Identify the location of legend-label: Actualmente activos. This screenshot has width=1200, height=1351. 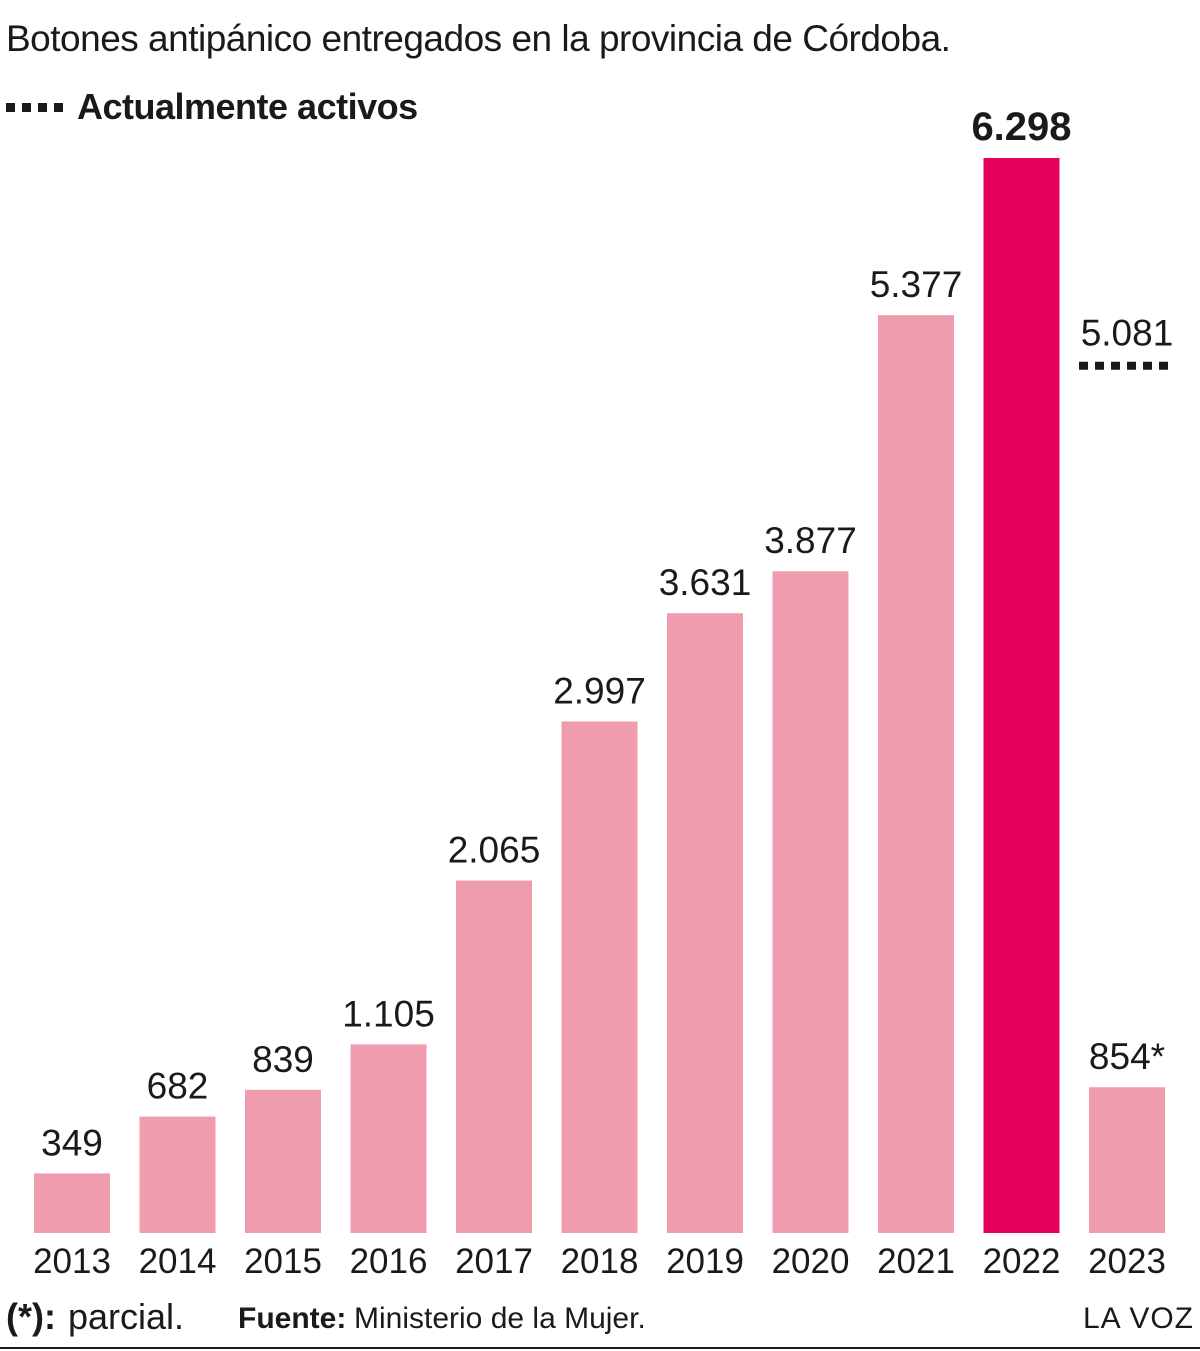
(247, 106).